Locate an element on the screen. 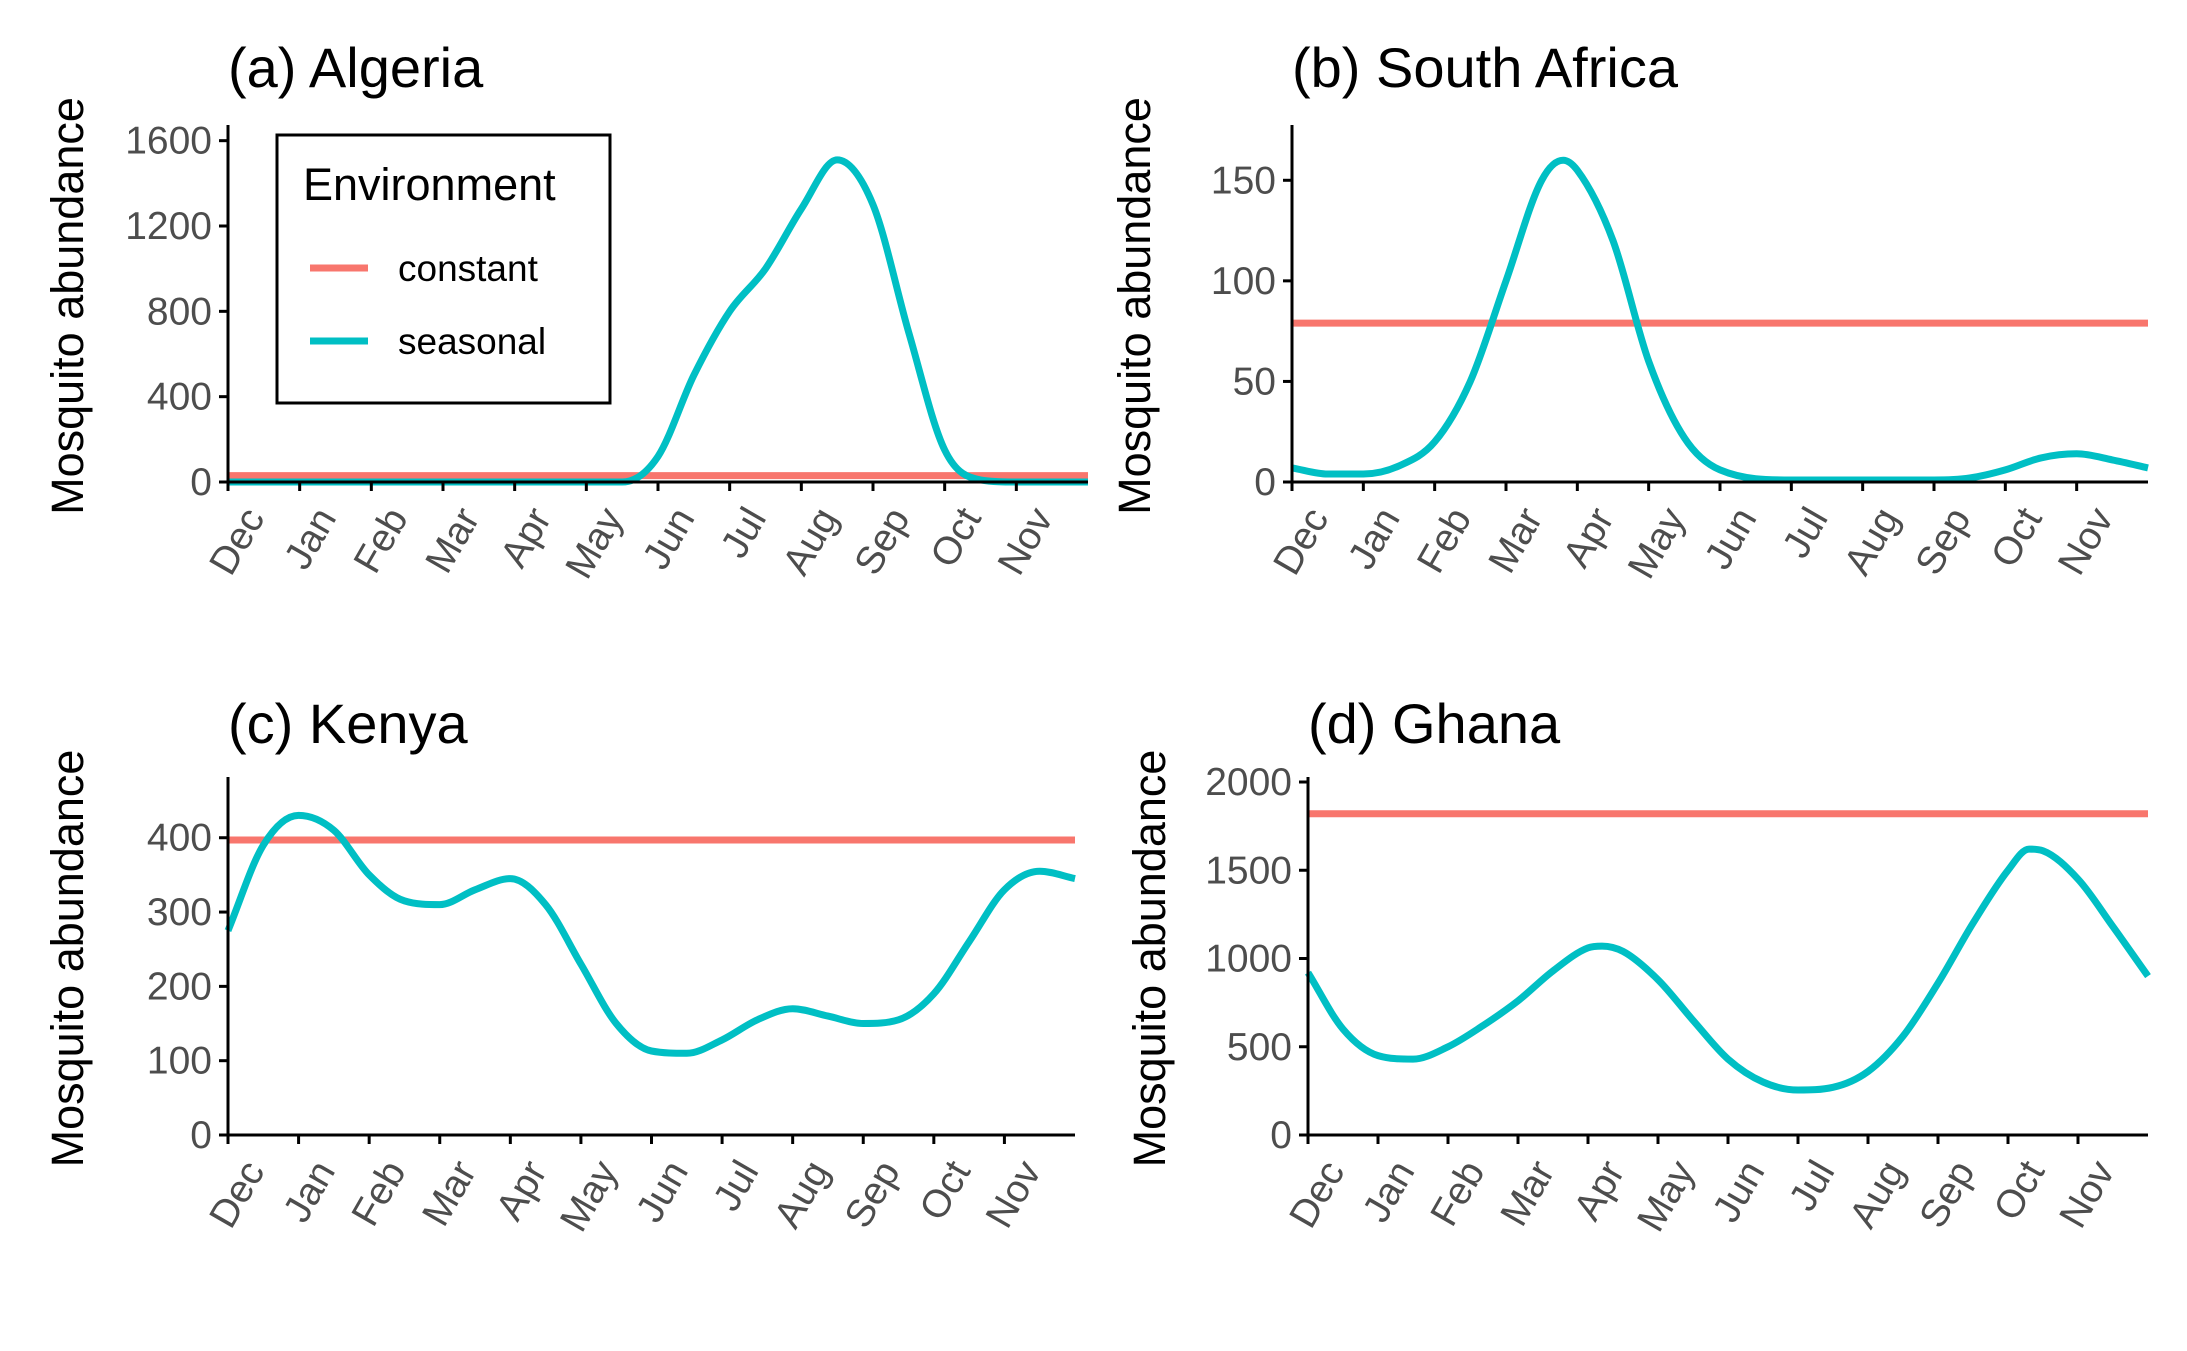  y-tick-label: 1200 is located at coordinates (168, 226).